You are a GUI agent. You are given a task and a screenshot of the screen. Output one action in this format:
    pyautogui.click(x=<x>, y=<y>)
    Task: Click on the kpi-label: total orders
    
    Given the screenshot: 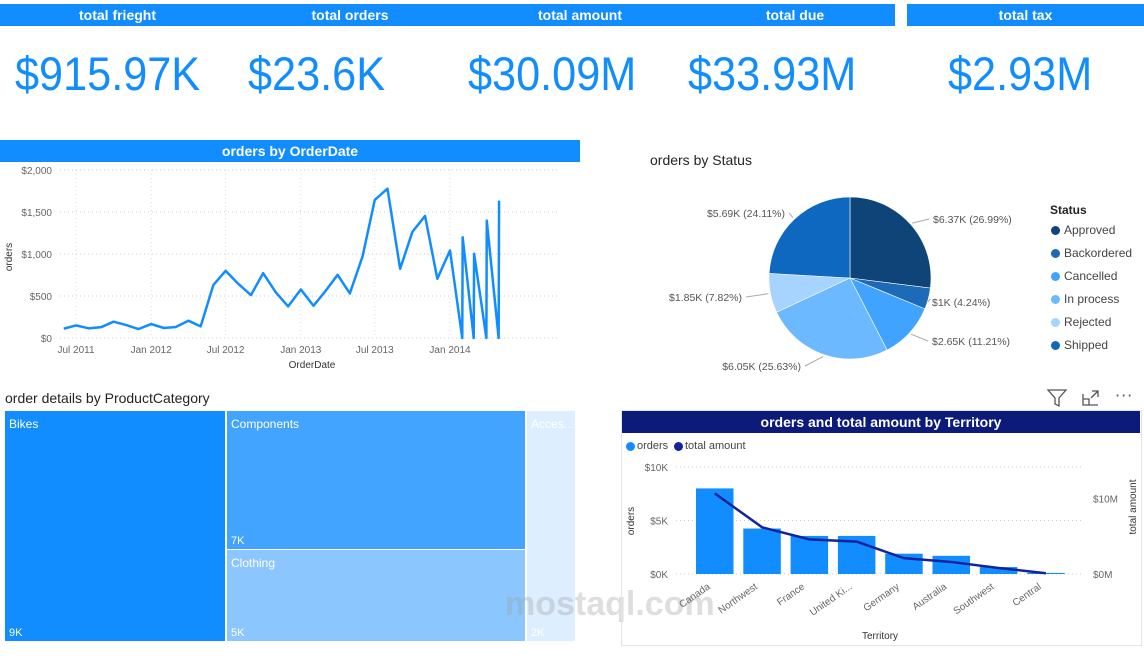 What is the action you would take?
    pyautogui.click(x=350, y=15)
    